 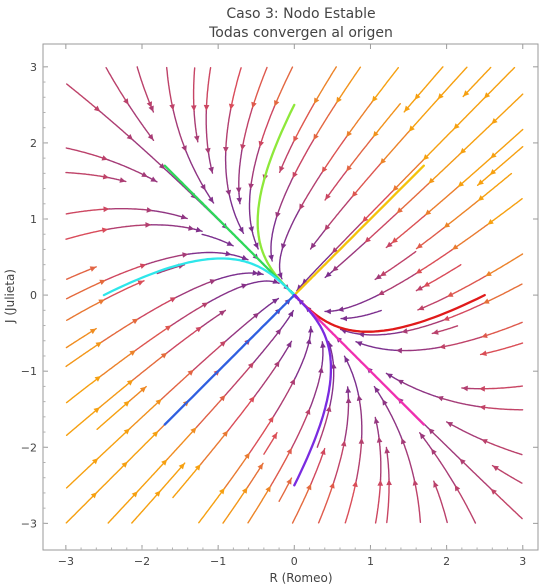 I want to click on chart-subtitle: Todas convergen al origen, so click(x=300, y=33).